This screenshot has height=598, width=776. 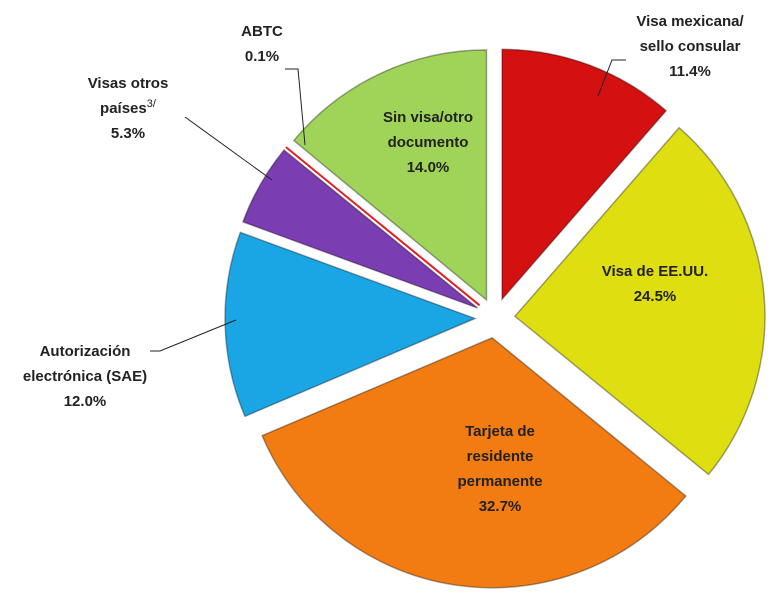 What do you see at coordinates (655, 296) in the screenshot?
I see `value-label: 24.5%` at bounding box center [655, 296].